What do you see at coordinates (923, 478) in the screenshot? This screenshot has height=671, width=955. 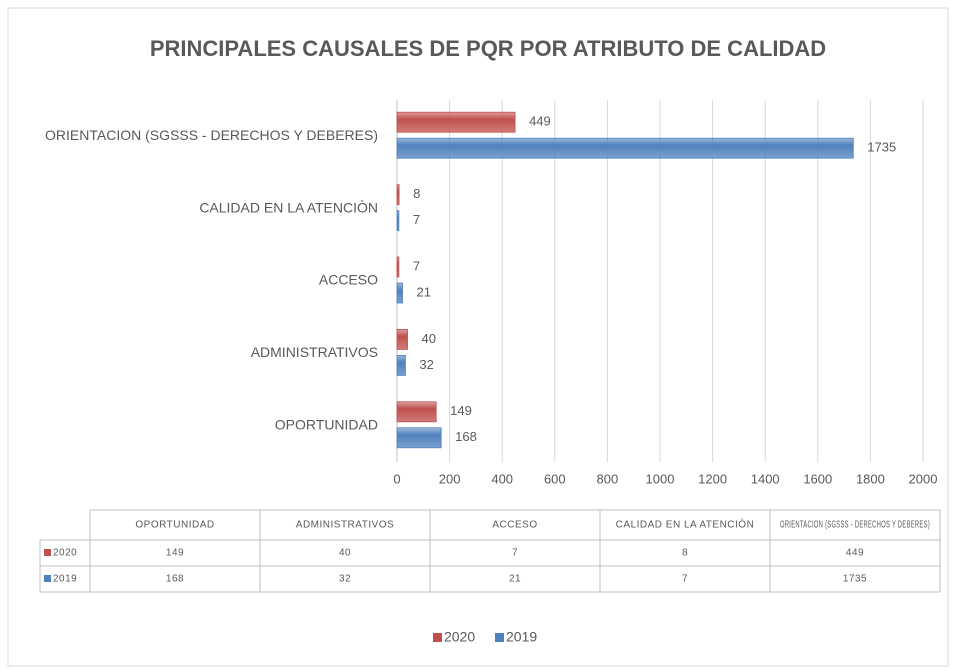 I see `x-tick-label: 2000` at bounding box center [923, 478].